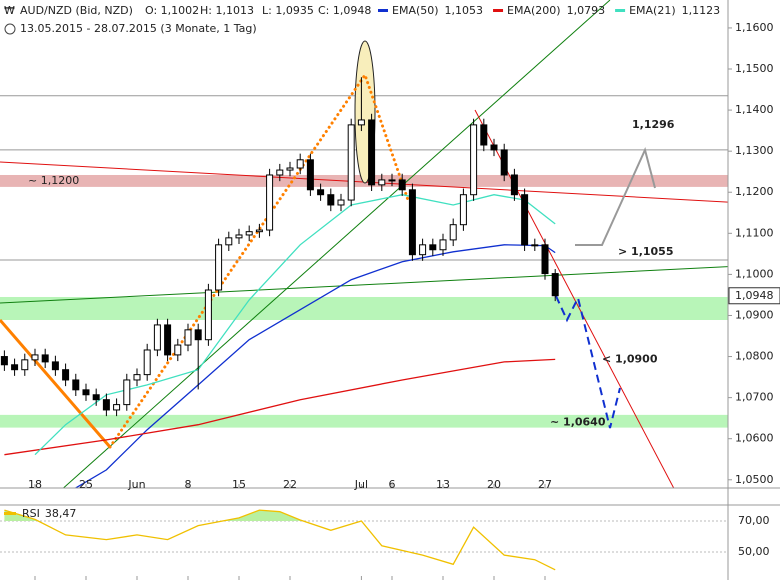  Describe the element at coordinates (31, 513) in the screenshot. I see `rsi-name: RSI` at that location.